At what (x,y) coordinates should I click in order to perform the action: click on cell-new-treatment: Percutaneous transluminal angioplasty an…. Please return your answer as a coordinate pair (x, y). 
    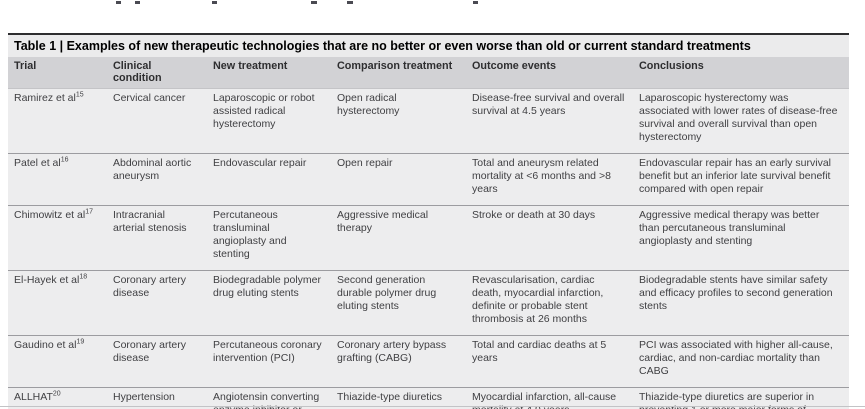
    Looking at the image, I should click on (269, 238).